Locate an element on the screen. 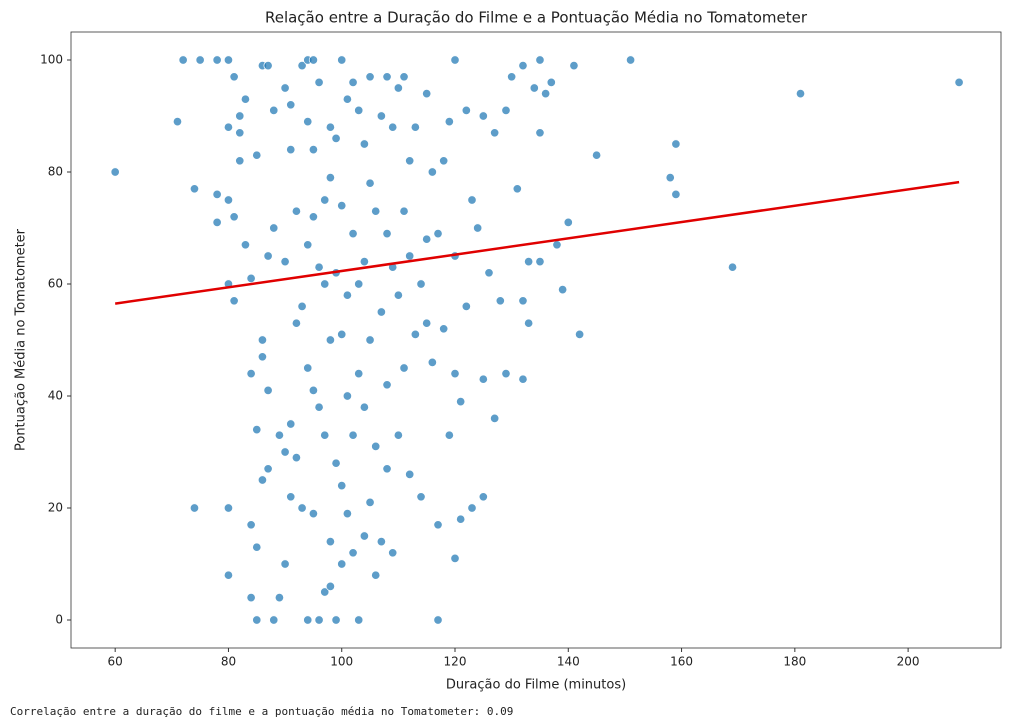  x-tick-label: 100 is located at coordinates (341, 662).